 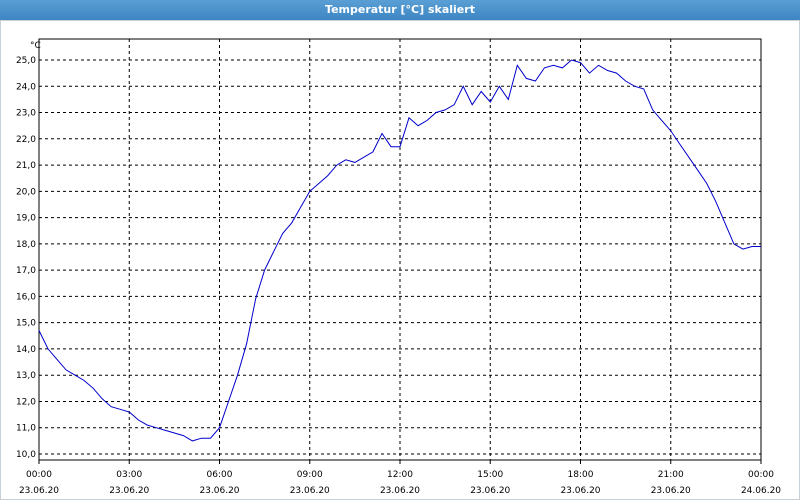 I want to click on x-tick-time-label: 15:00, so click(x=490, y=475).